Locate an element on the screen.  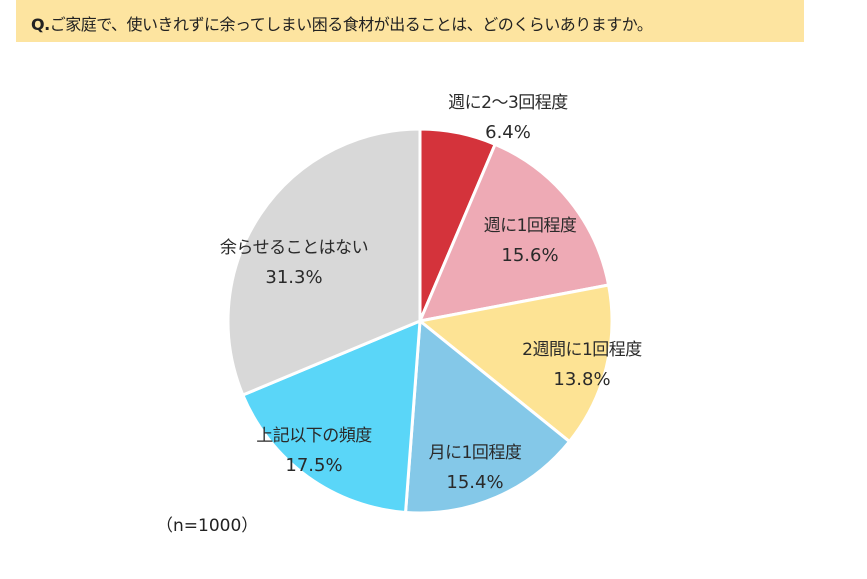
slice-percent: 6.4% is located at coordinates (508, 132).